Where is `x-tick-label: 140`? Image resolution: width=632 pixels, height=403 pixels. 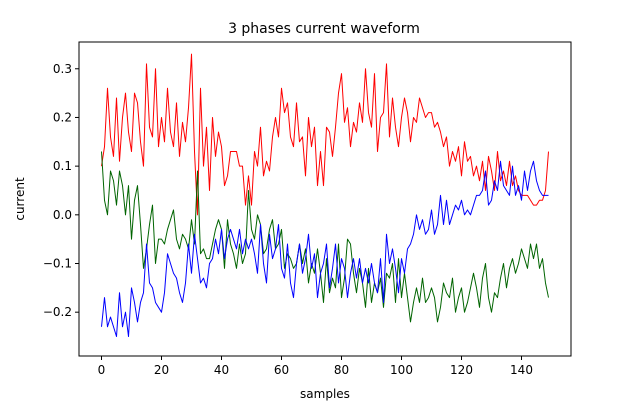 x-tick-label: 140 is located at coordinates (521, 370).